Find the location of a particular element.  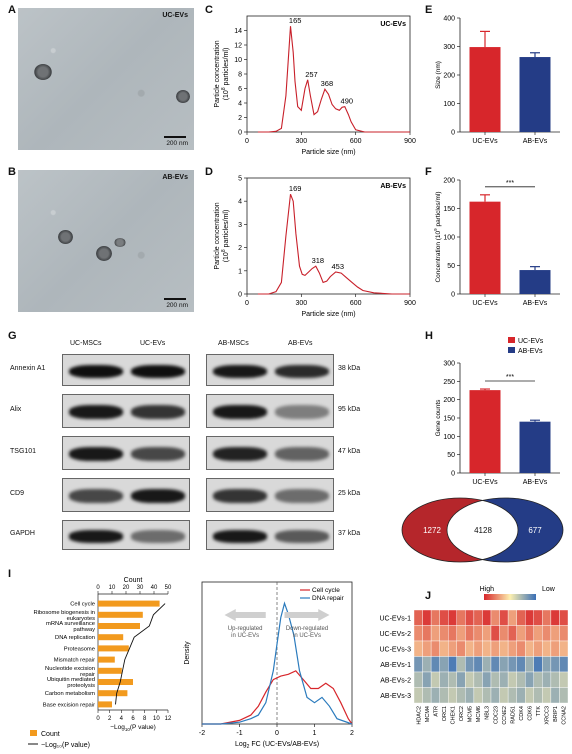

color-scale is located at coordinates (510, 597).